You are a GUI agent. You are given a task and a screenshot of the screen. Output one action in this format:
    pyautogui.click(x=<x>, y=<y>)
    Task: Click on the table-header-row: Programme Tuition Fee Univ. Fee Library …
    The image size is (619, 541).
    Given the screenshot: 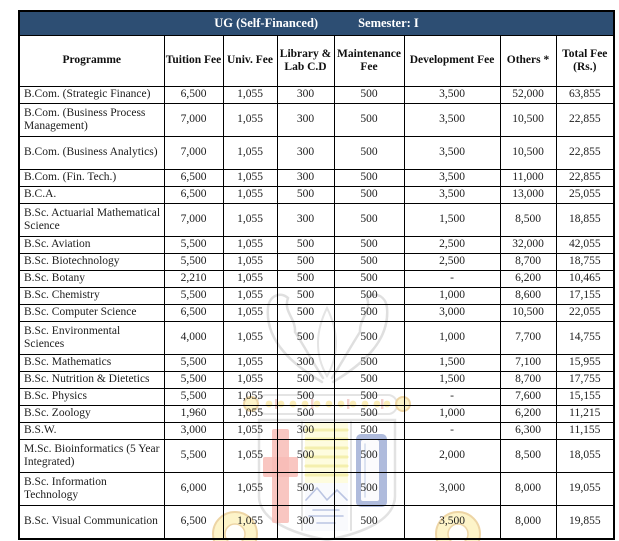 What is the action you would take?
    pyautogui.click(x=316, y=61)
    